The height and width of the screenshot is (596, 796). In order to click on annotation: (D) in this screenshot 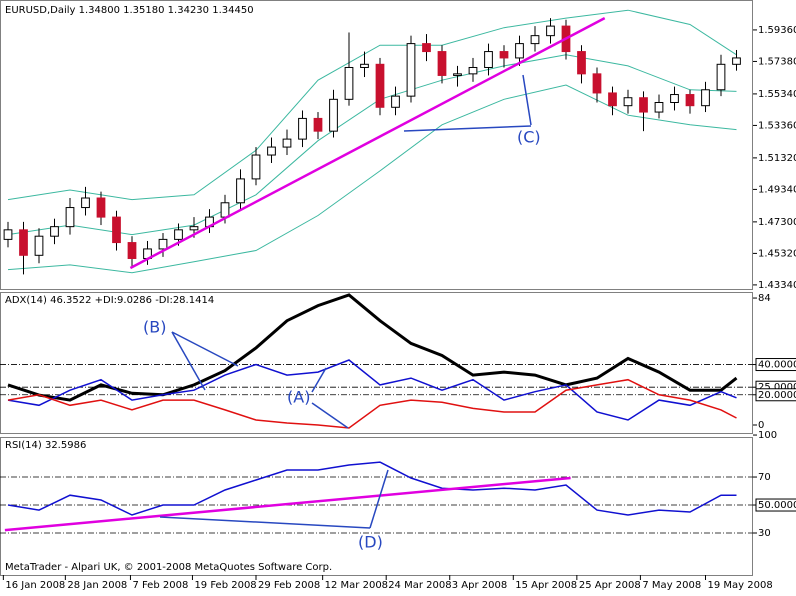, I will do `click(370, 542)`.